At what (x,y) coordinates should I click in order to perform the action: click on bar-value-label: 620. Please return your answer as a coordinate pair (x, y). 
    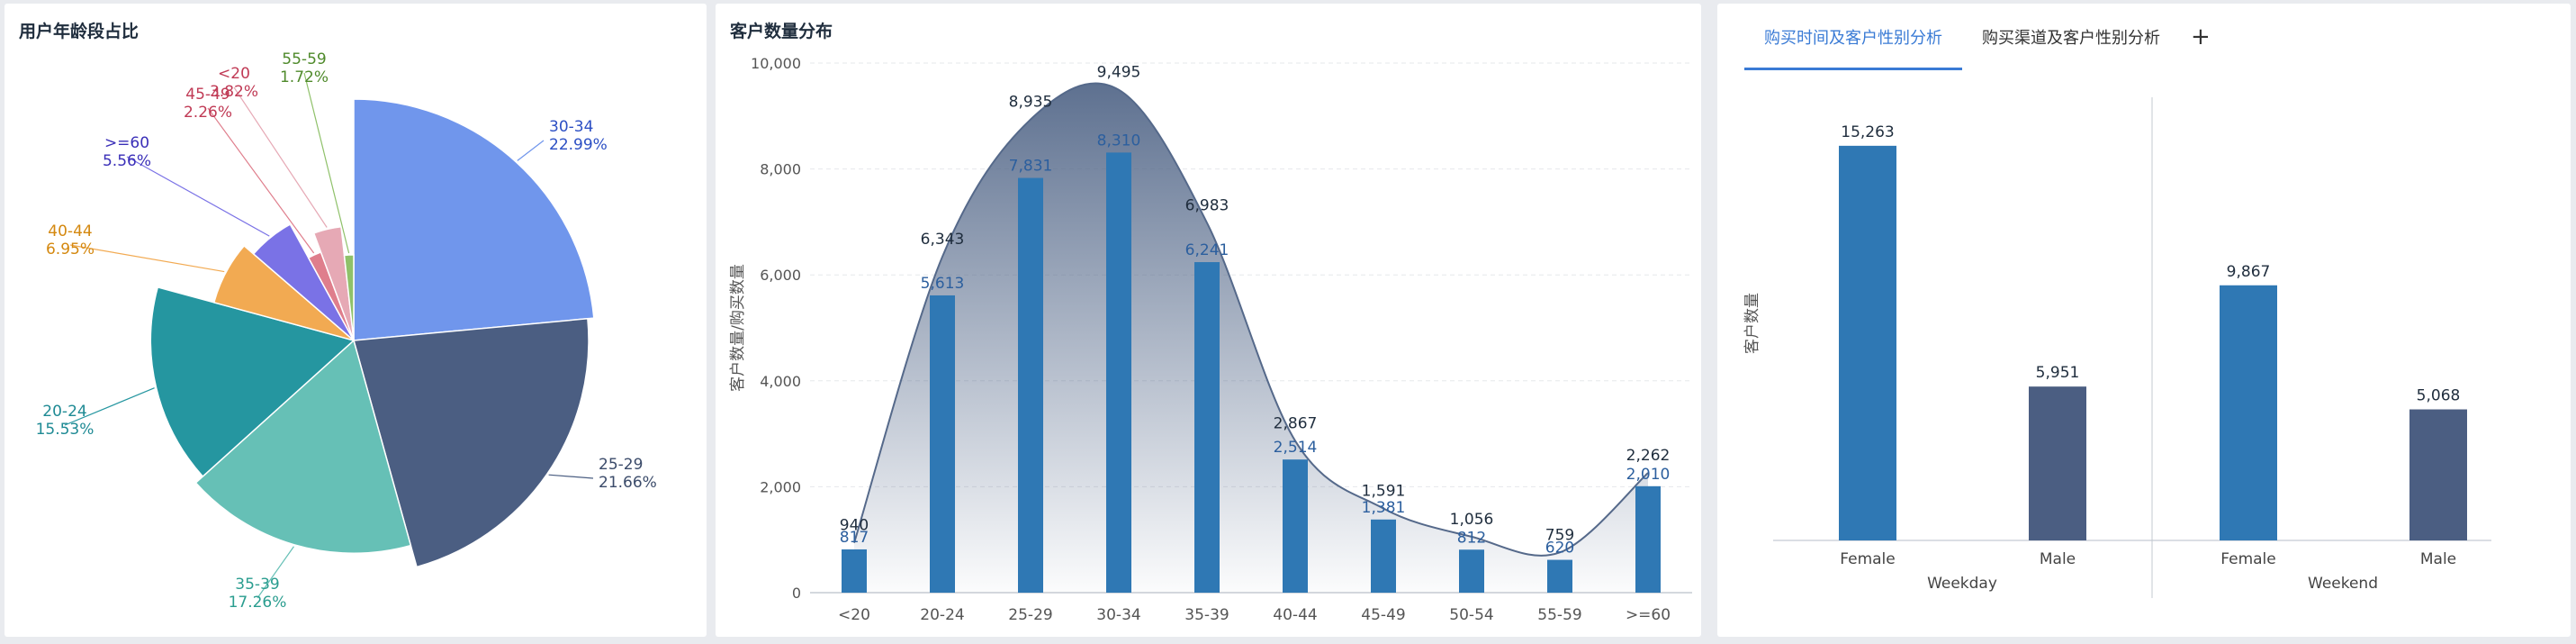
    Looking at the image, I should click on (1559, 549).